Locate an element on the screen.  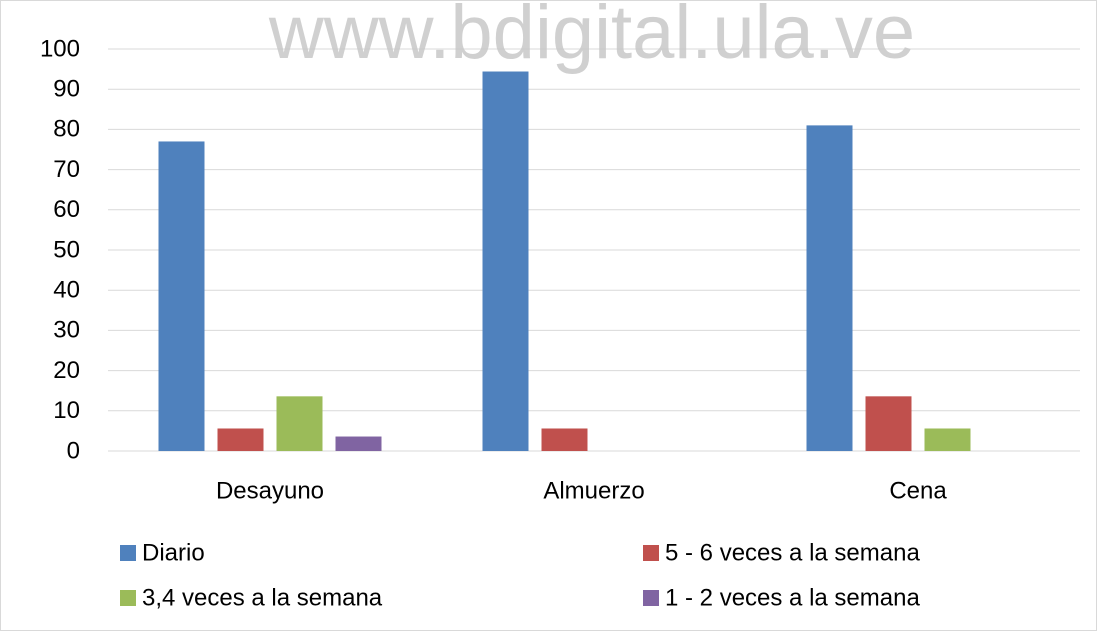
x-tick-label: Cena is located at coordinates (918, 490).